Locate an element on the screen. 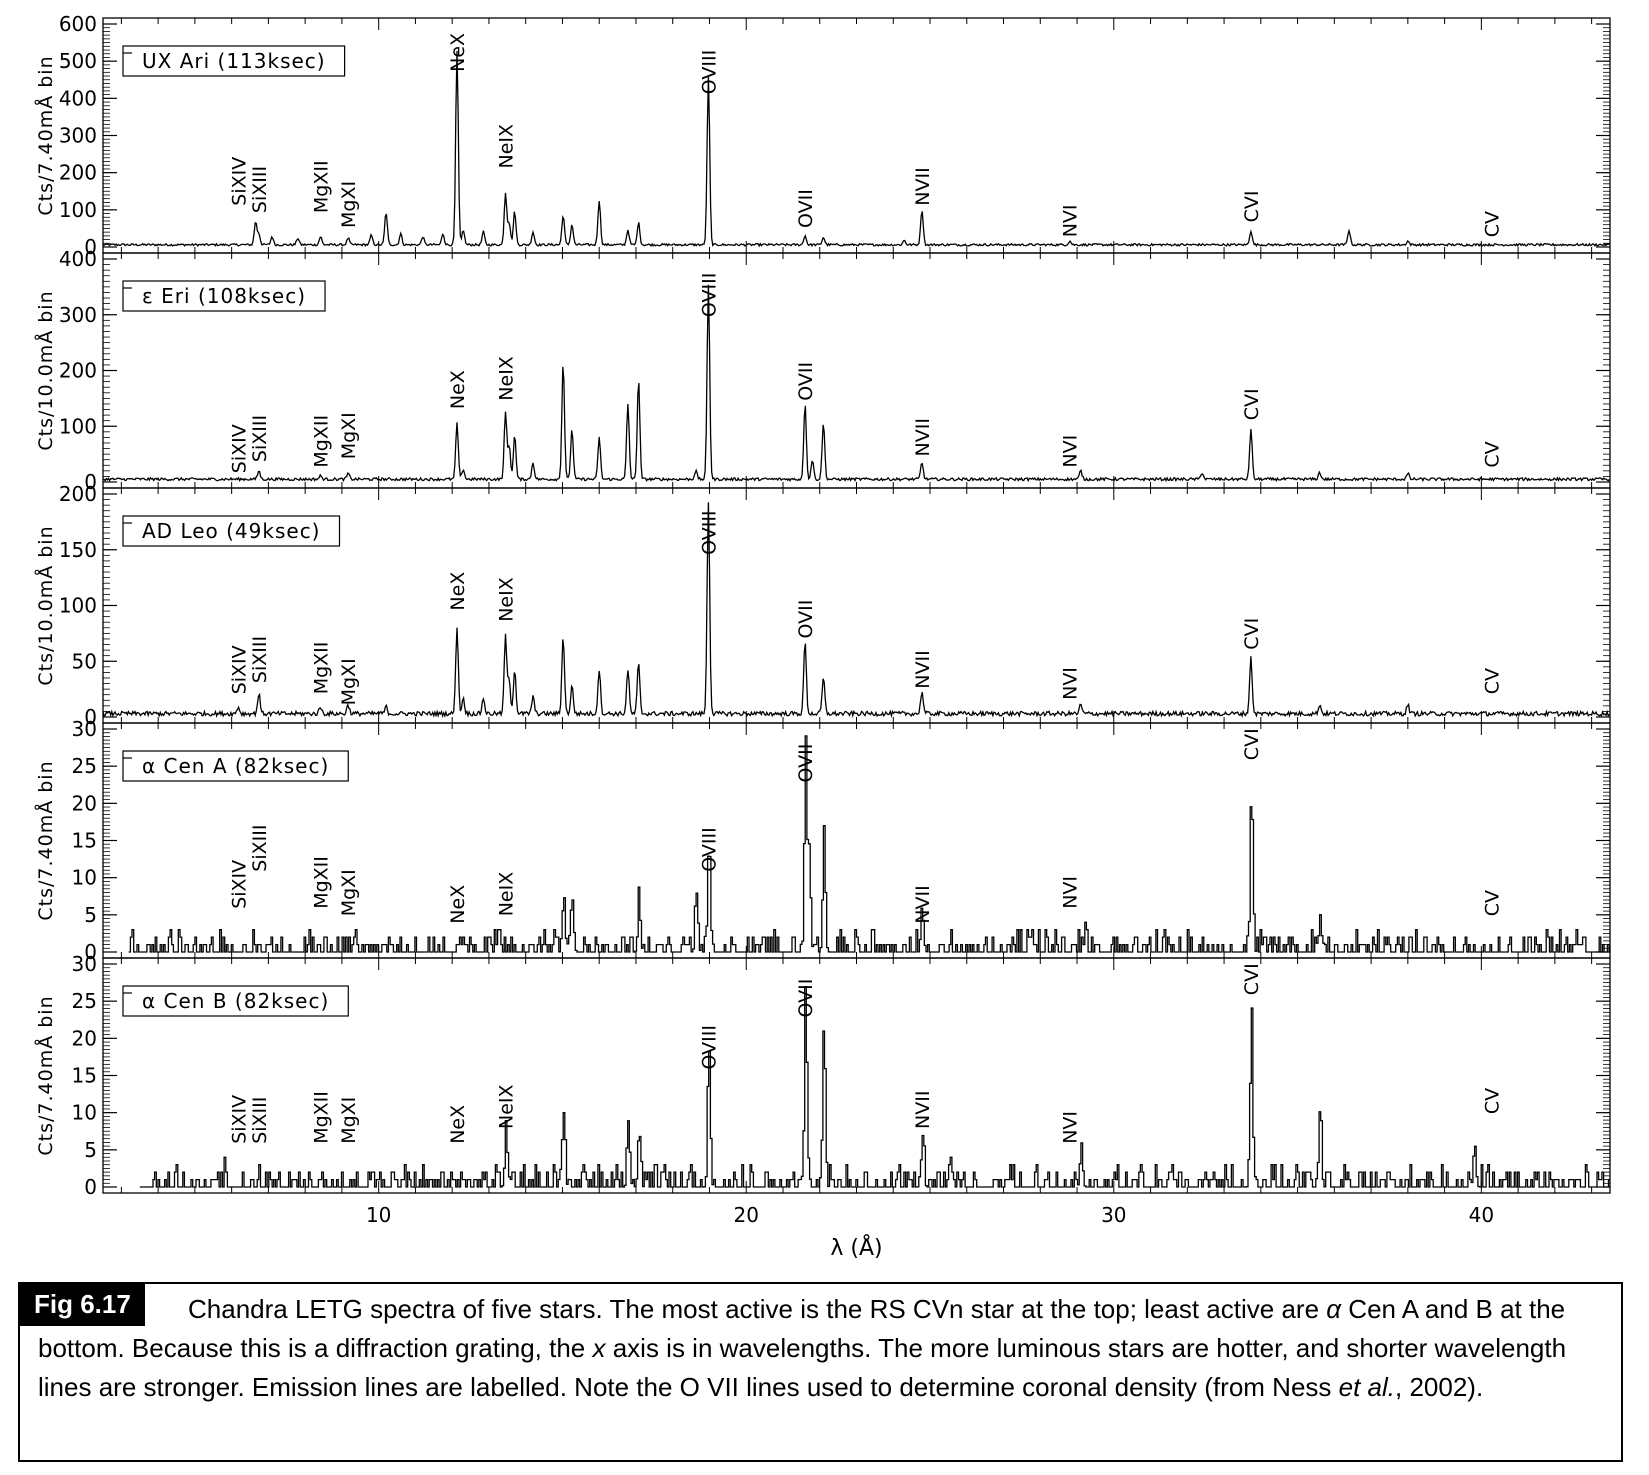 The height and width of the screenshot is (1475, 1649). x-tick-label: 40 is located at coordinates (1481, 1215).